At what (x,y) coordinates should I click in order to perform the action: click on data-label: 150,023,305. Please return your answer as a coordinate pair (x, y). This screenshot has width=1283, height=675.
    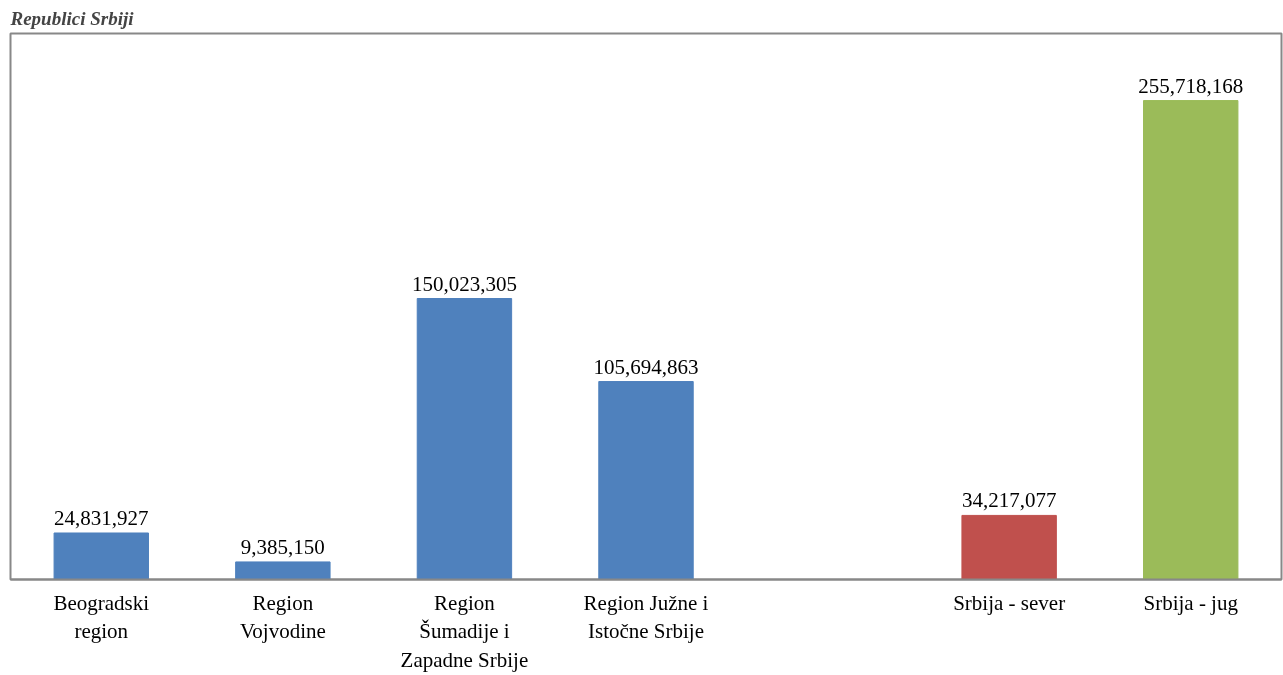
    Looking at the image, I should click on (464, 283).